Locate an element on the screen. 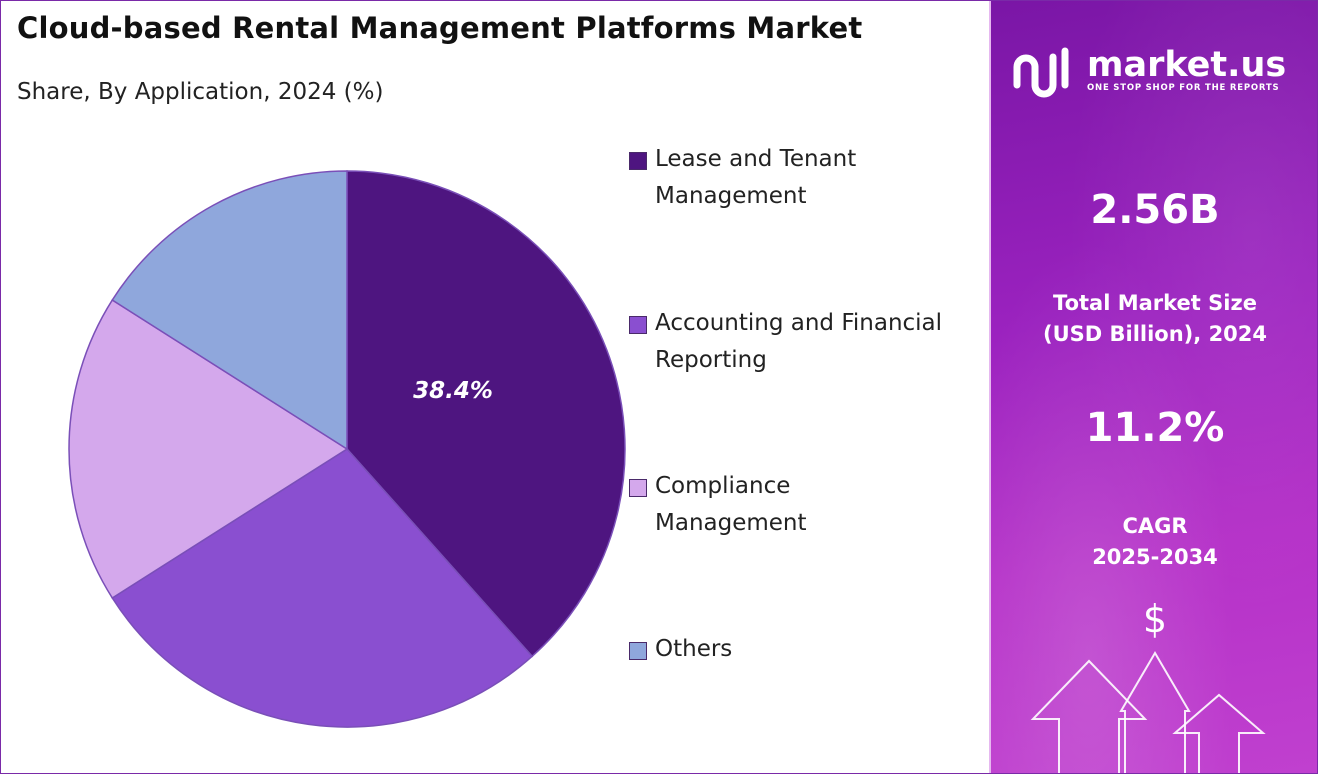  legend-item-compliance: Compliance Management is located at coordinates (807, 505).